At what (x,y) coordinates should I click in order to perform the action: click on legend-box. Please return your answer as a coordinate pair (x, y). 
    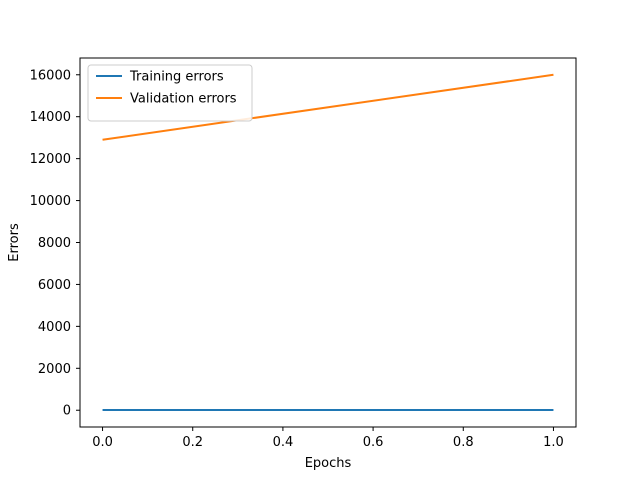
    Looking at the image, I should click on (170, 93).